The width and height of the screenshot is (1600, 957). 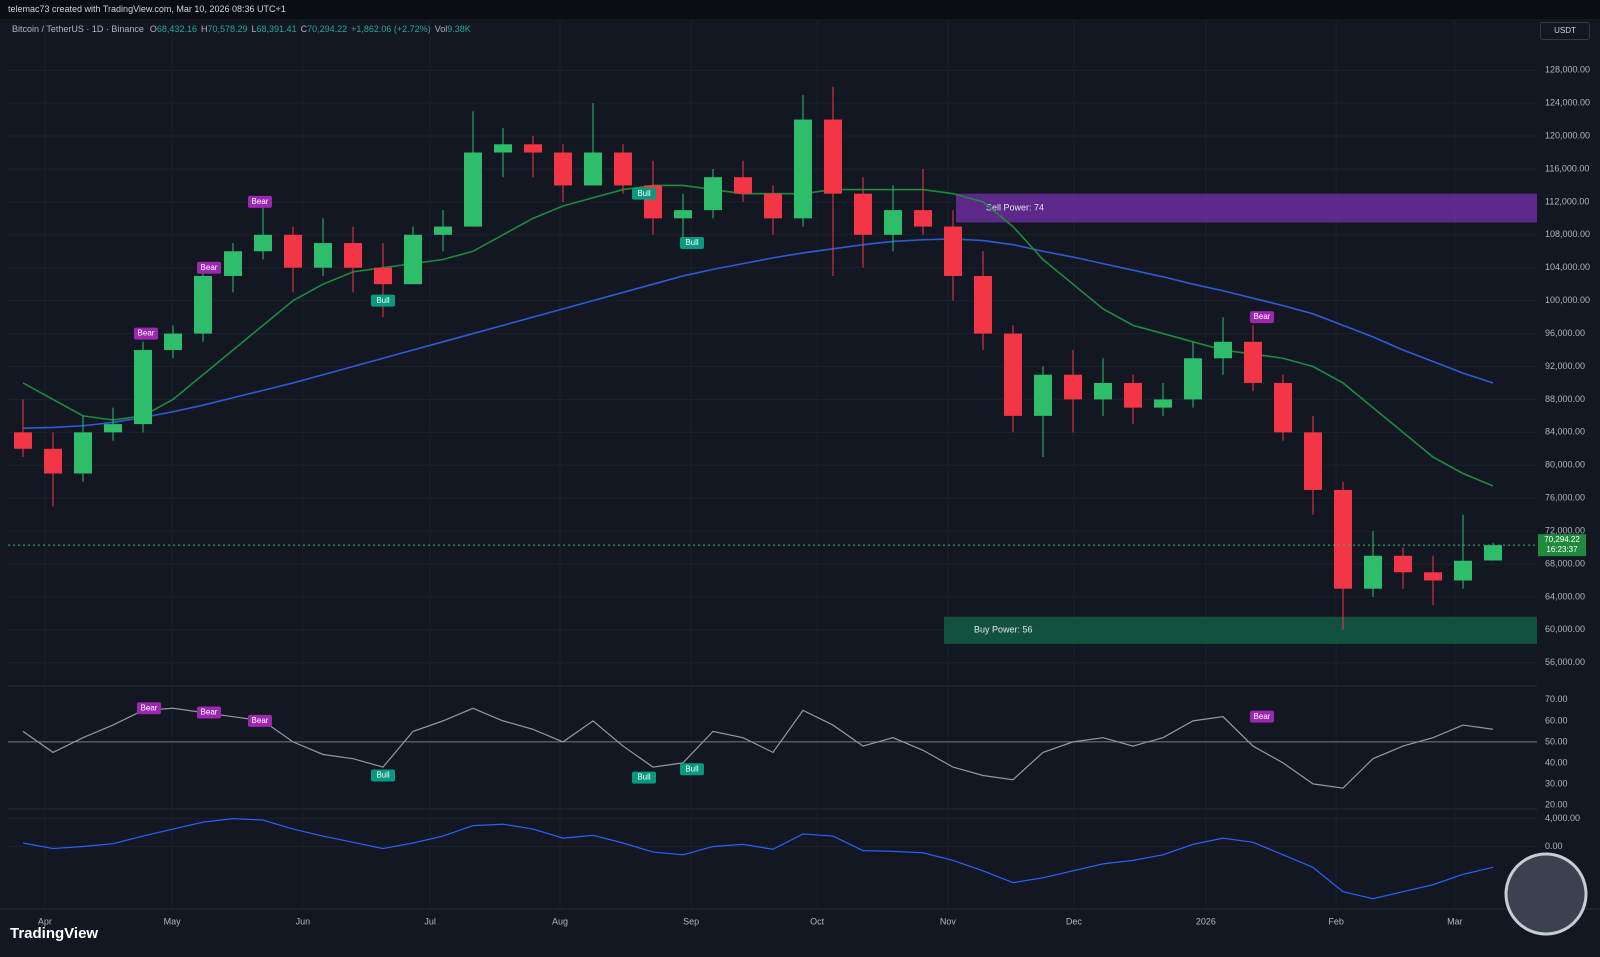 What do you see at coordinates (1455, 921) in the screenshot?
I see `x-tick-label: Mar` at bounding box center [1455, 921].